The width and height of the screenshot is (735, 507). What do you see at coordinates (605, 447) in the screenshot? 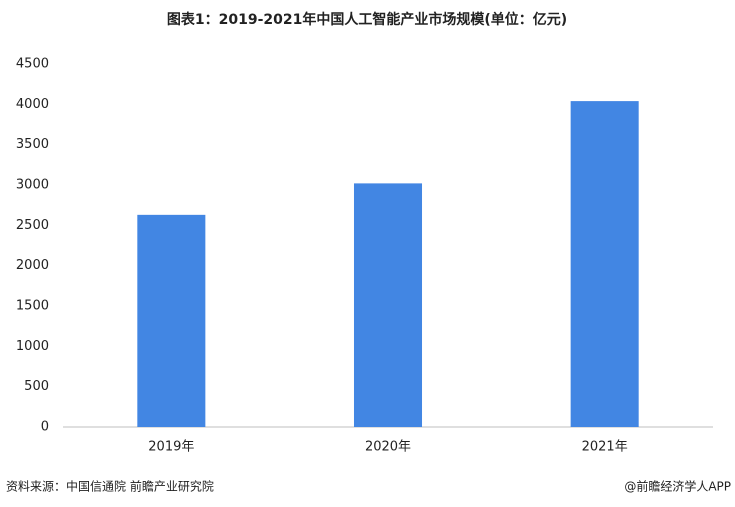
I see `x-tick-label: 2021年` at bounding box center [605, 447].